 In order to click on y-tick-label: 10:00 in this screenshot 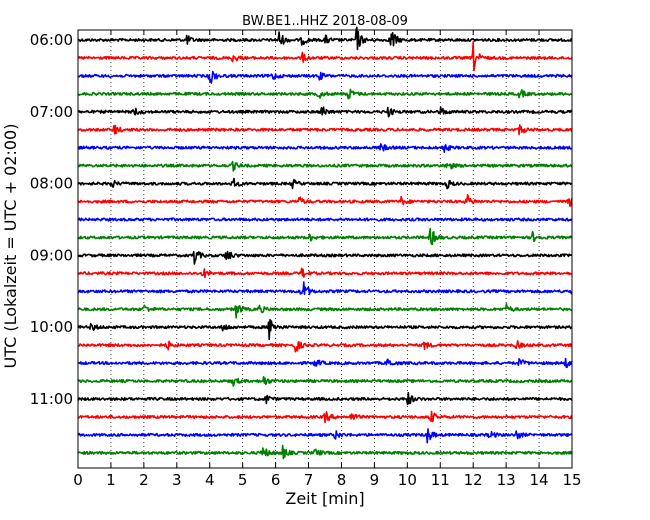, I will do `click(51, 327)`.